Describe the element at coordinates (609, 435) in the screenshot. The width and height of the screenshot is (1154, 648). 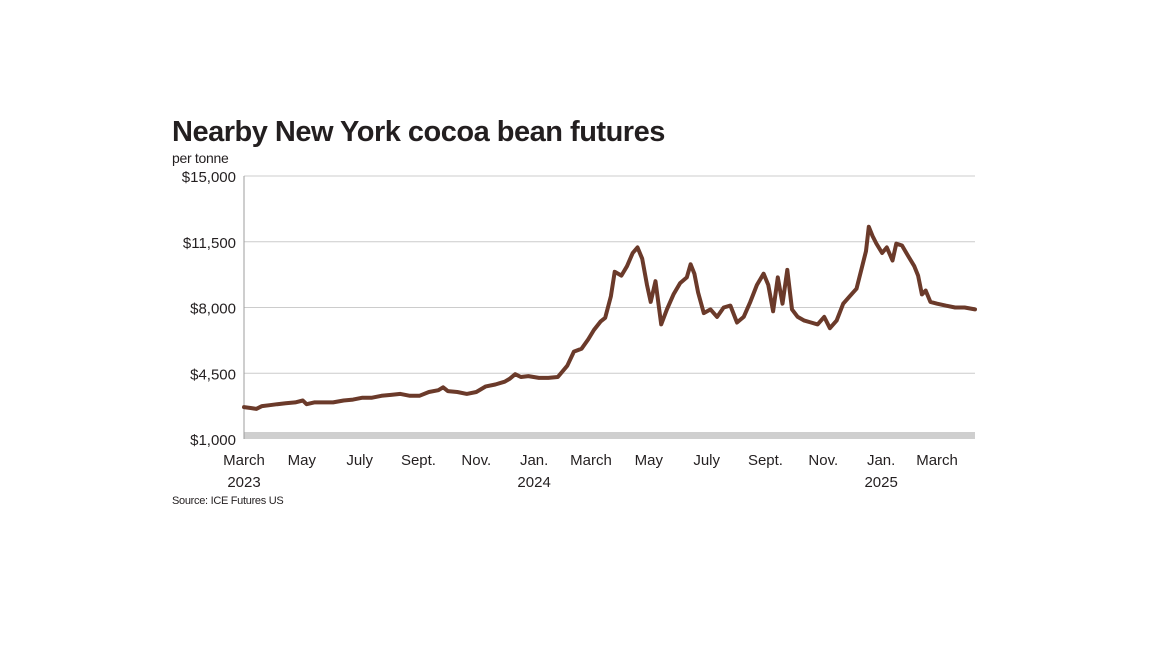
I see `x-axis-band` at that location.